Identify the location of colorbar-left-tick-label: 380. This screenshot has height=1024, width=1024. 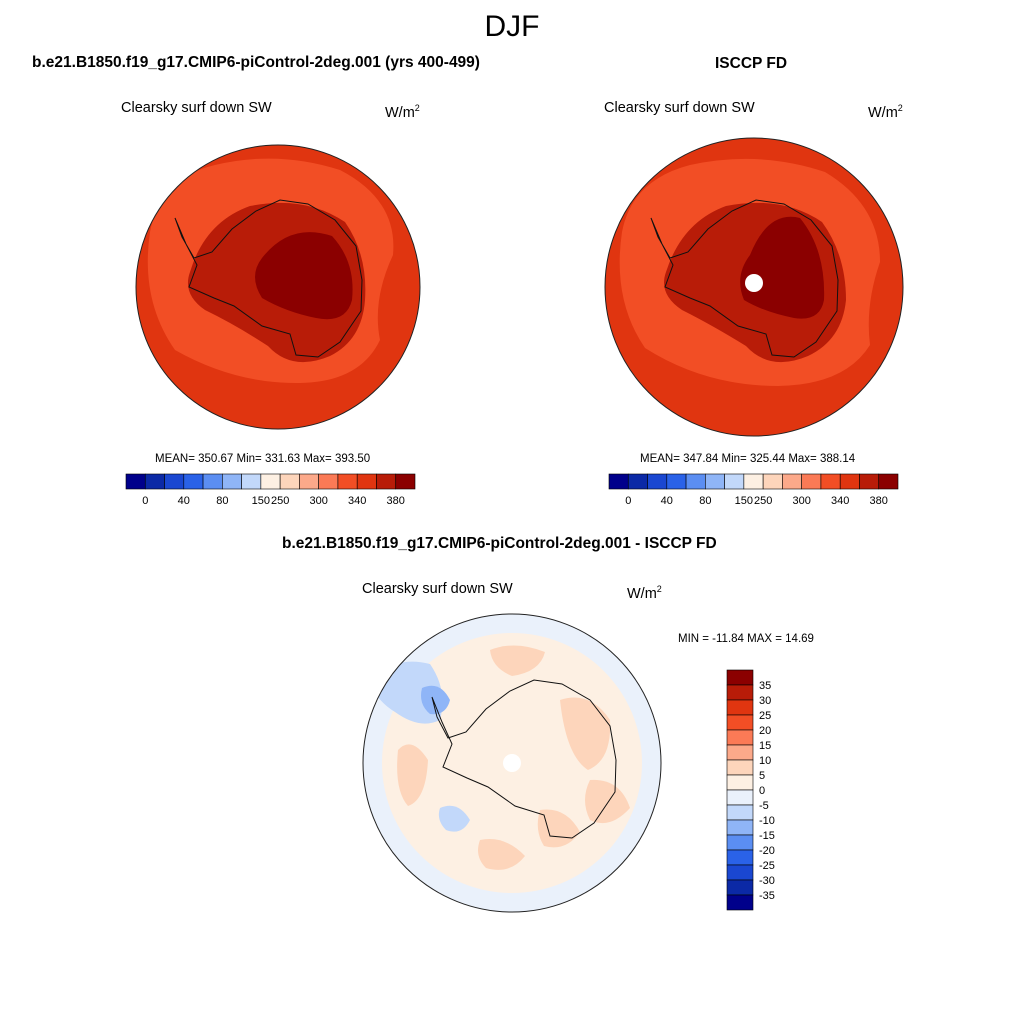
(396, 501).